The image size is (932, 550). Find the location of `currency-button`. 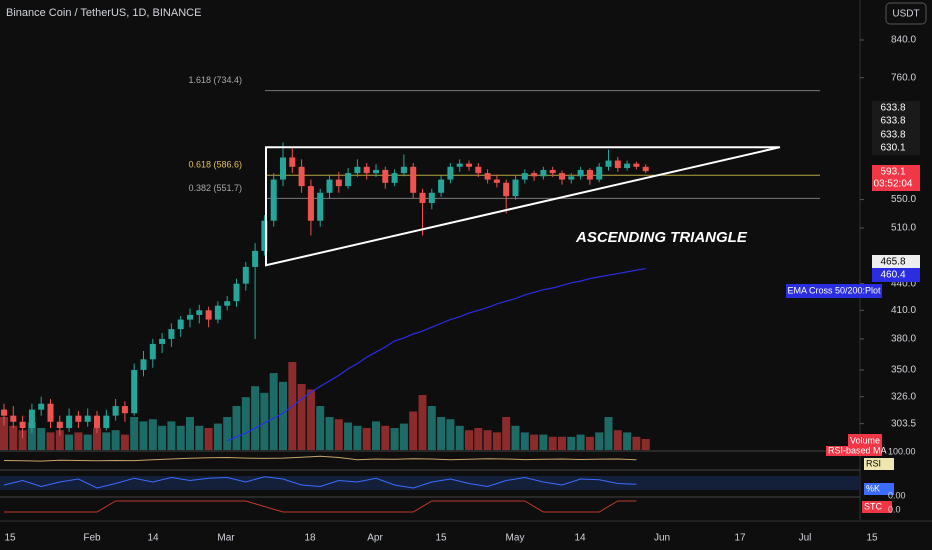

currency-button is located at coordinates (906, 13).